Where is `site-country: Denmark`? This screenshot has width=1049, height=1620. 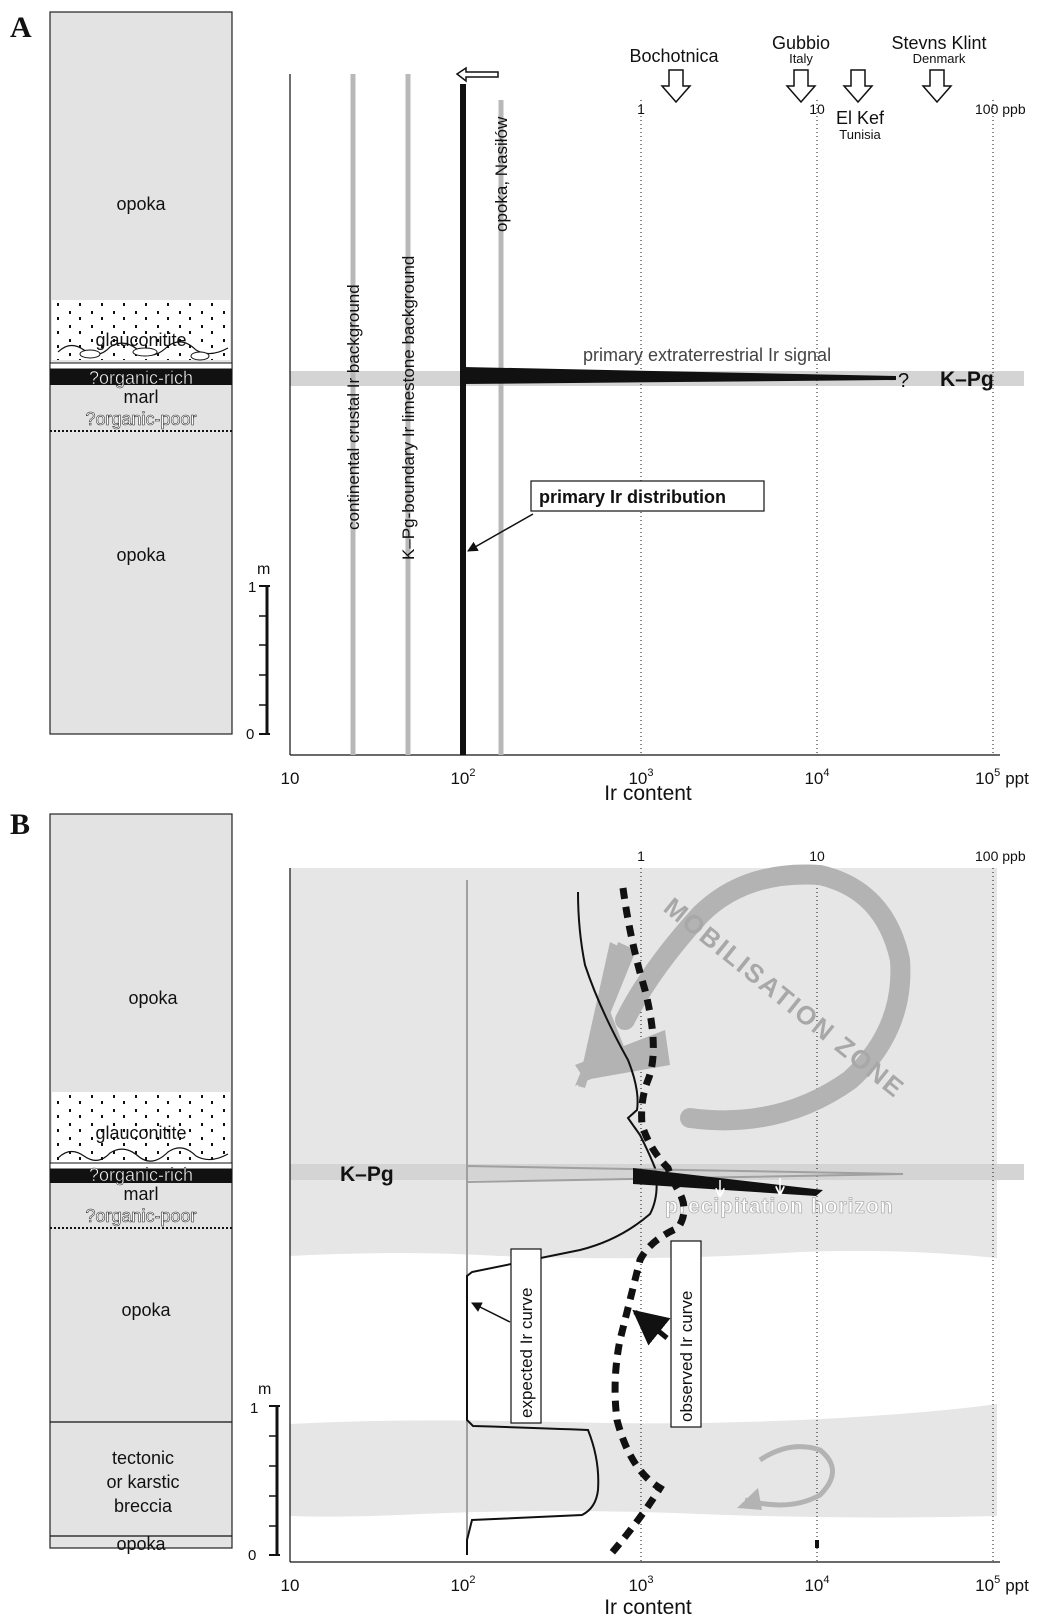
site-country: Denmark is located at coordinates (939, 58).